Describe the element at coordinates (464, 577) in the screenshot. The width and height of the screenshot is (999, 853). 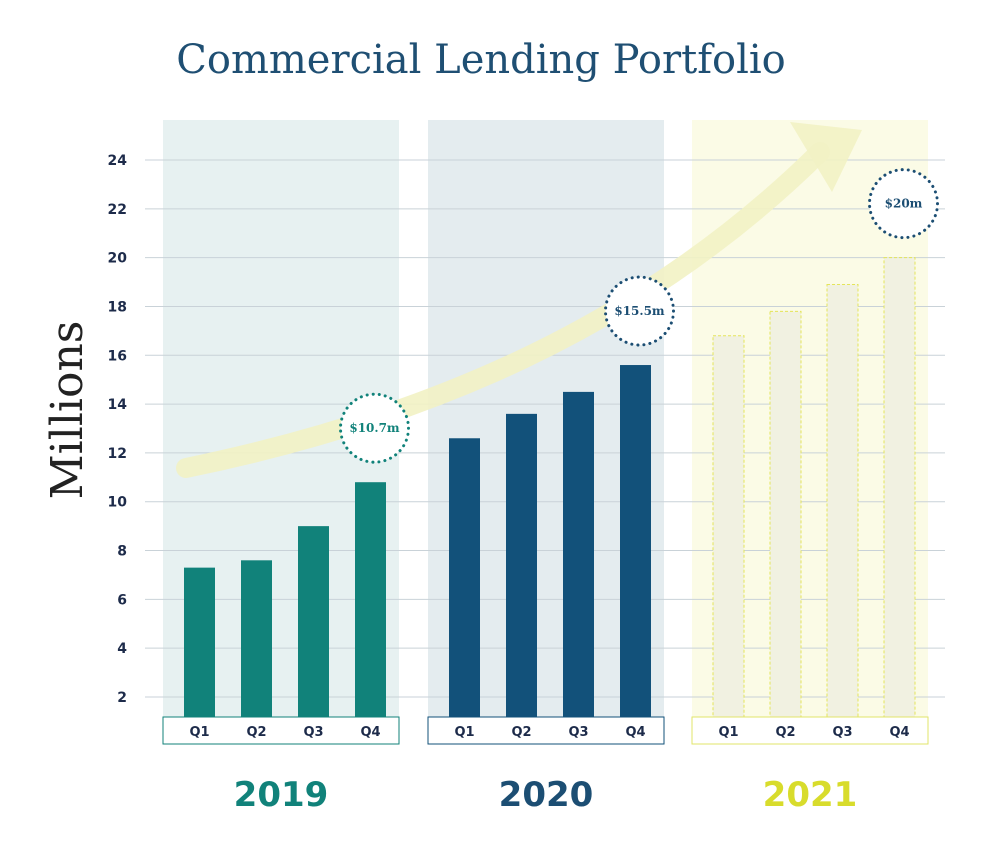
I see `bar-2020-q1` at that location.